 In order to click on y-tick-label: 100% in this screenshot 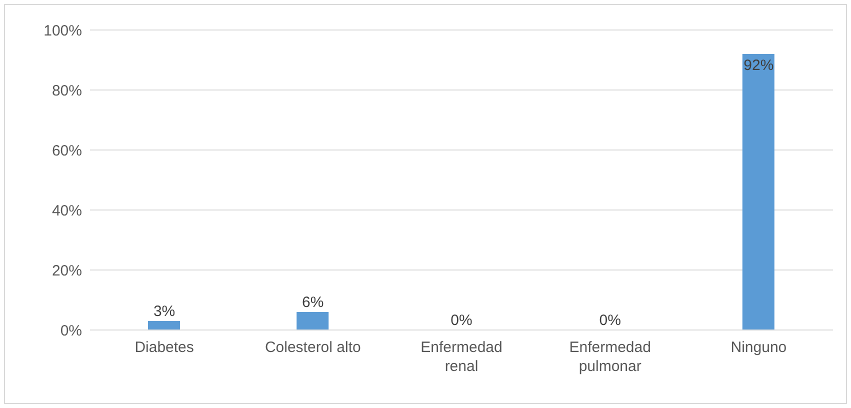, I will do `click(63, 31)`.